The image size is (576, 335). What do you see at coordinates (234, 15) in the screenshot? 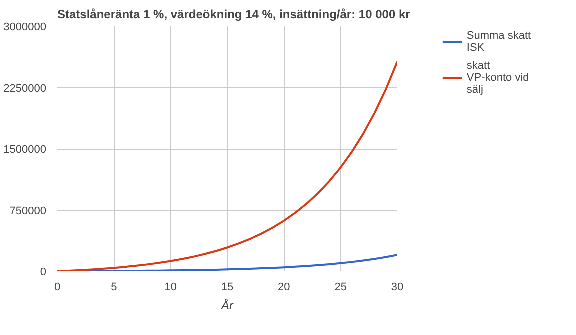
I see `chart-title: Statslåneränta 1 %, värdeökning 14 %, insättning/år: 10 000 kr` at bounding box center [234, 15].